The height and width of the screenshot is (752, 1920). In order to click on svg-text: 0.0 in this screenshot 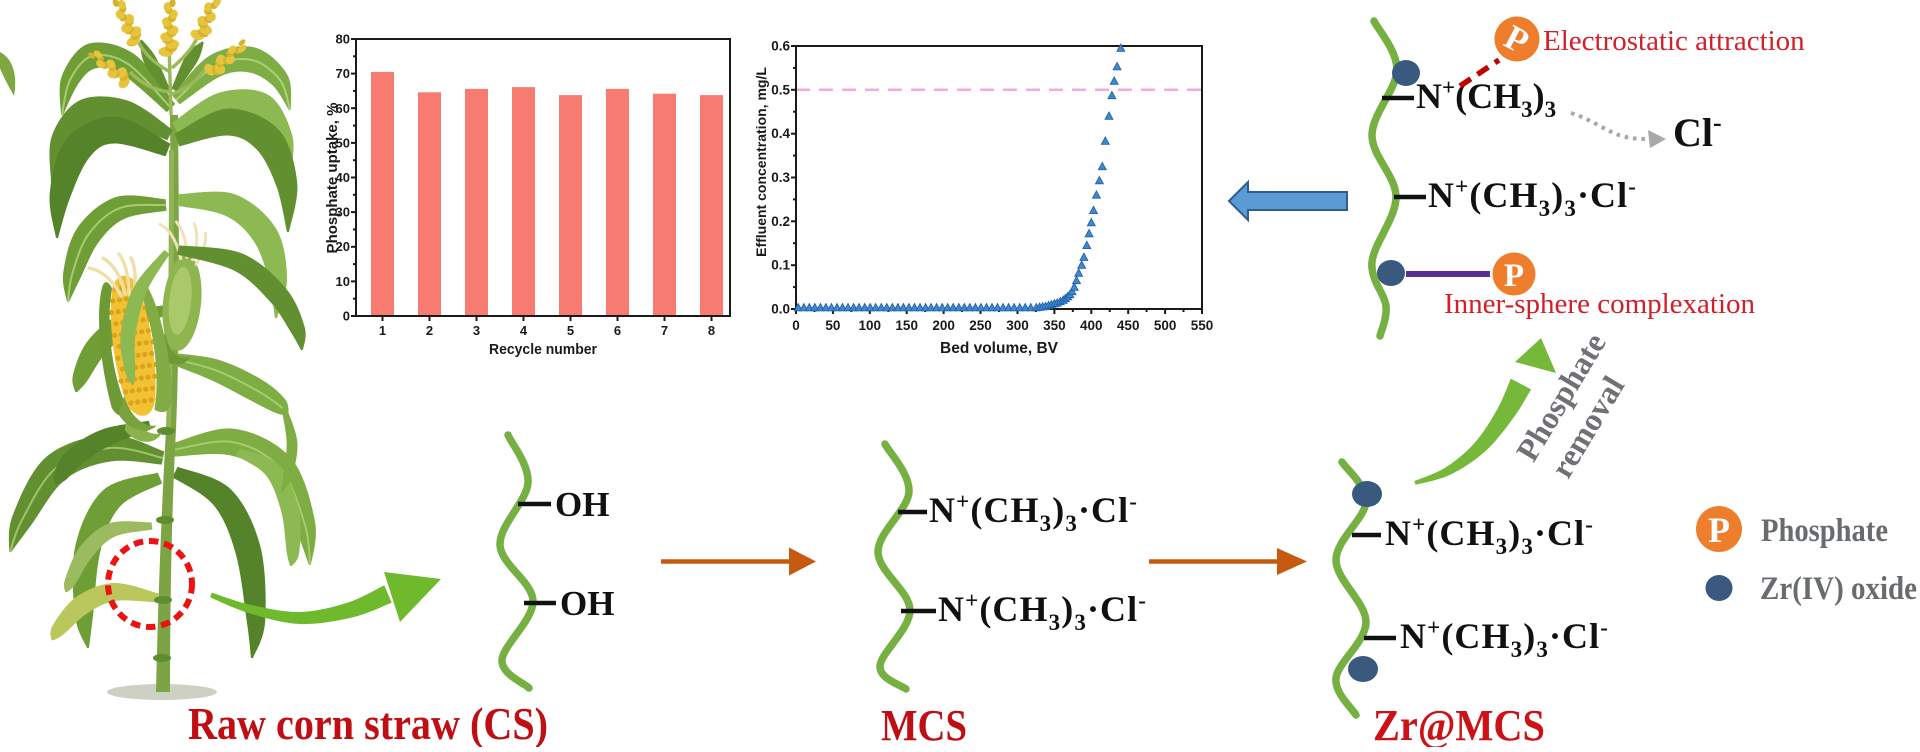, I will do `click(780, 309)`.